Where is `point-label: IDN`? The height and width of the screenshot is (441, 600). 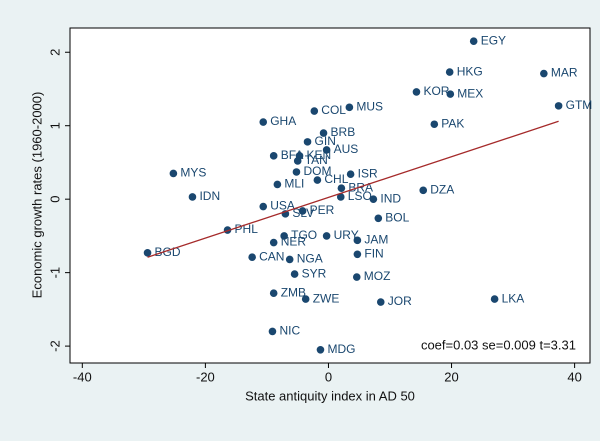 point-label: IDN is located at coordinates (209, 196).